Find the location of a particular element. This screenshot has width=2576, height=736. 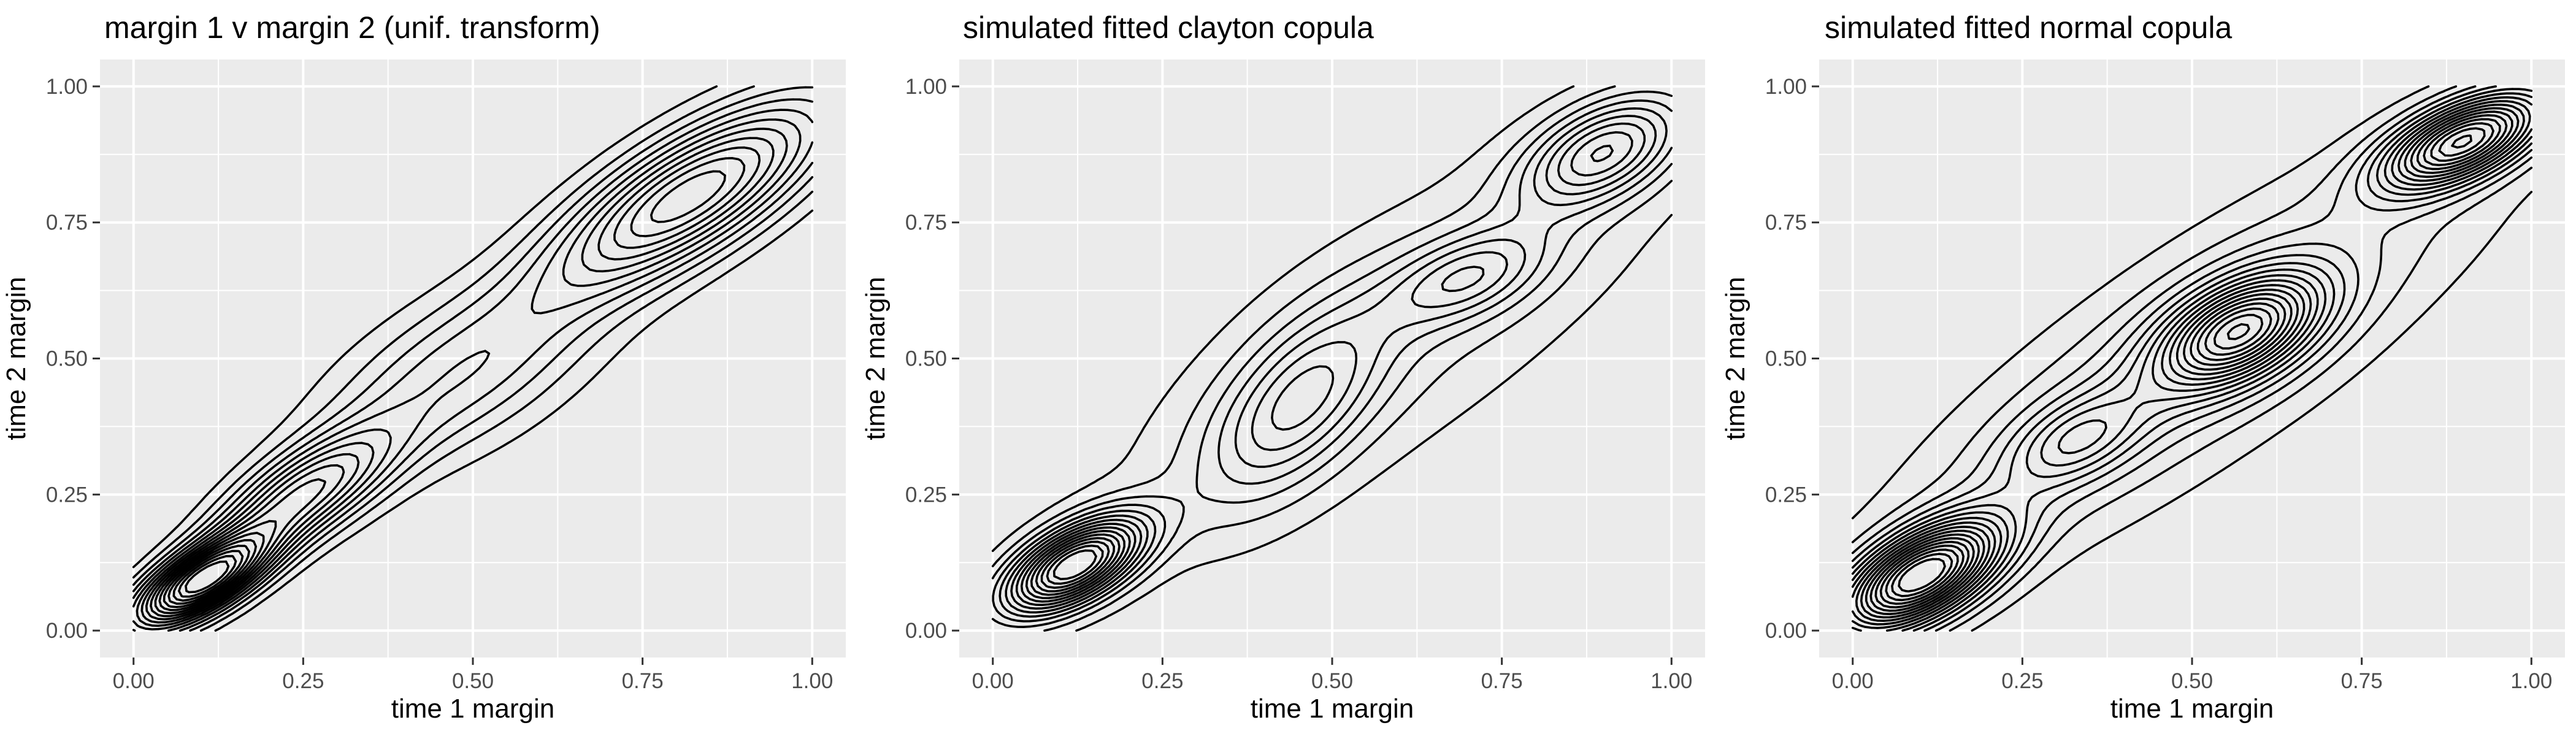

chart-title: simulated fitted normal copula is located at coordinates (2028, 27).